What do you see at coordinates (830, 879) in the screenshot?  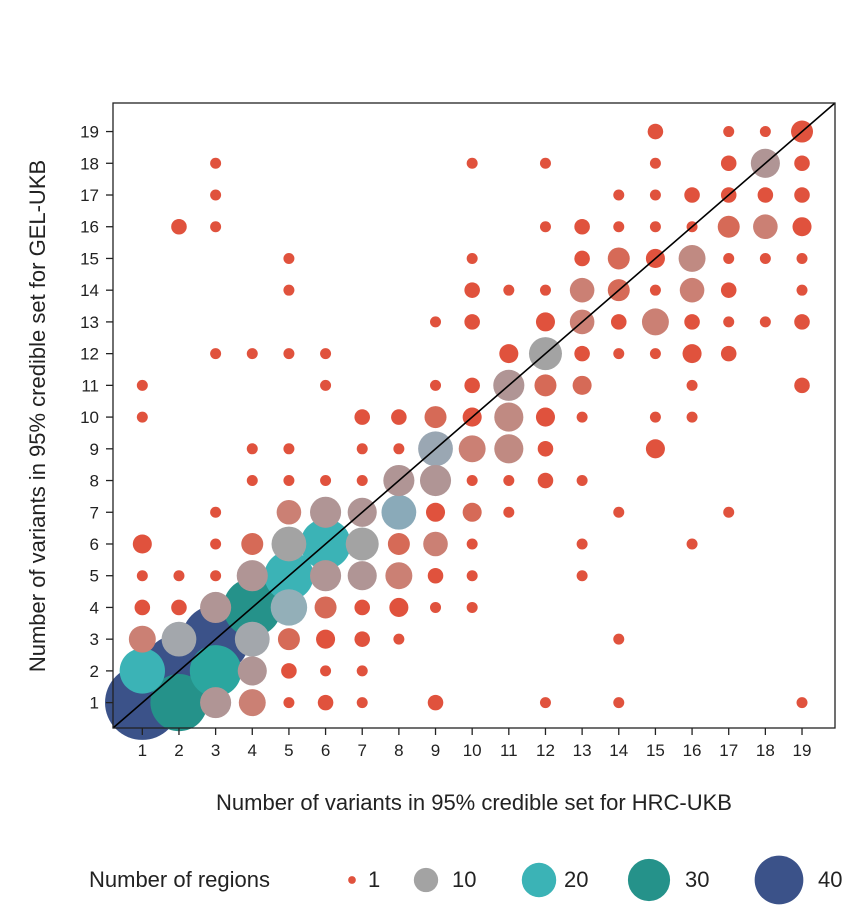 I see `legend-label: 40` at bounding box center [830, 879].